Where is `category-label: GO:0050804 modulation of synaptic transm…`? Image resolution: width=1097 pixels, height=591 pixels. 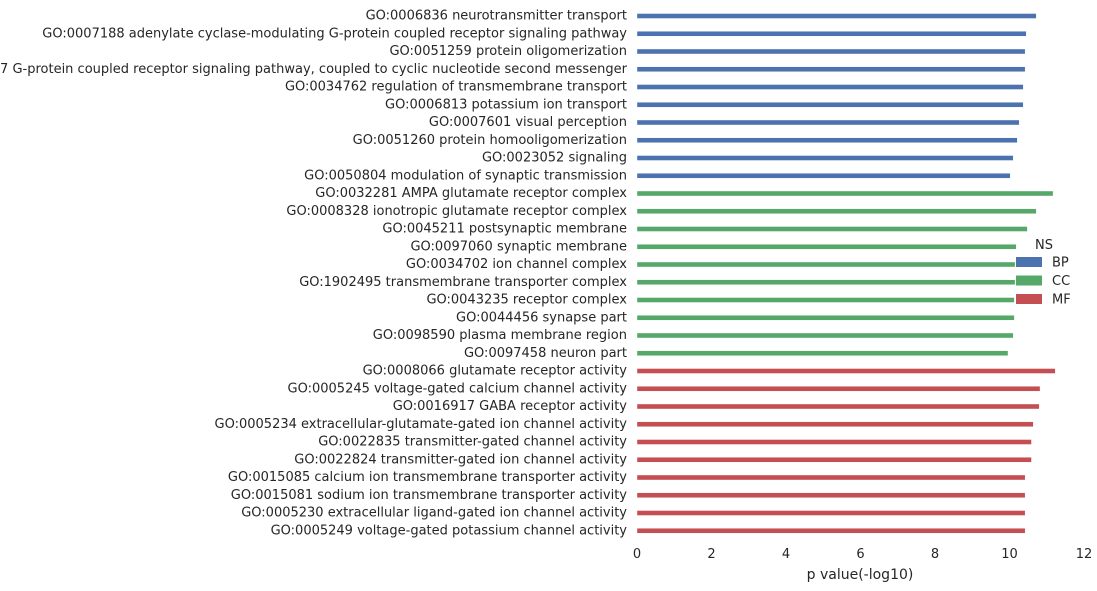 category-label: GO:0050804 modulation of synaptic transm… is located at coordinates (465, 175).